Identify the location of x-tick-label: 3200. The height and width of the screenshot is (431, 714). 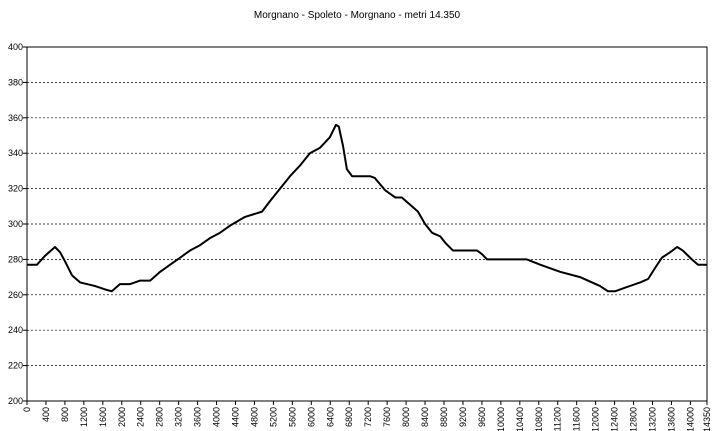
(179, 417).